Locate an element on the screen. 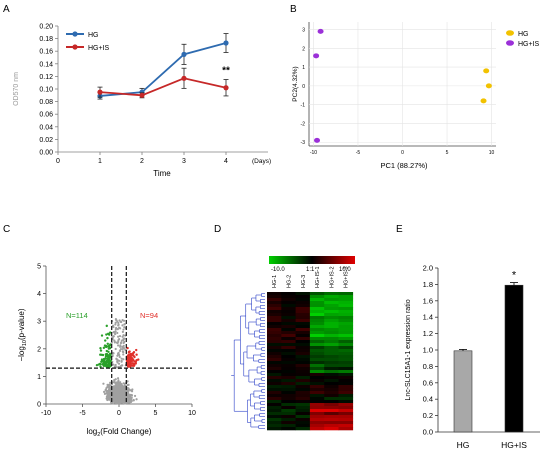 This screenshot has width=550, height=455. y-tick-label: 1 is located at coordinates (303, 68).